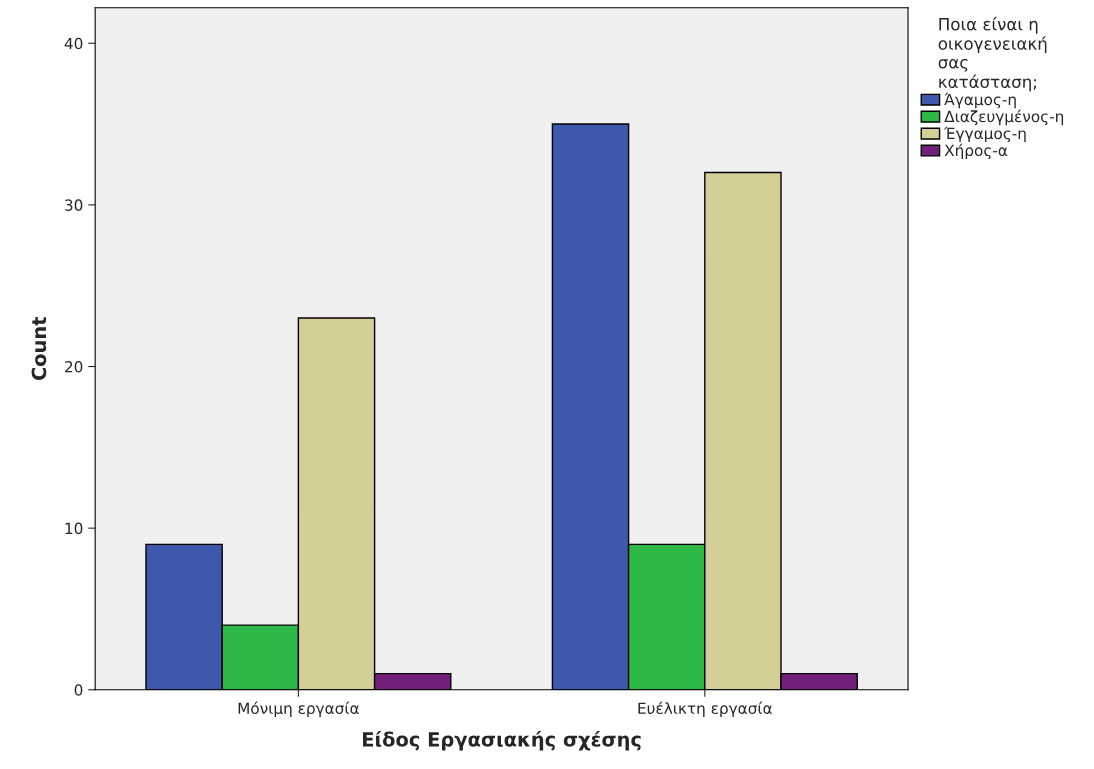 Image resolution: width=1094 pixels, height=769 pixels. I want to click on x-tick-label: Μόνιμη εργασία, so click(298, 709).